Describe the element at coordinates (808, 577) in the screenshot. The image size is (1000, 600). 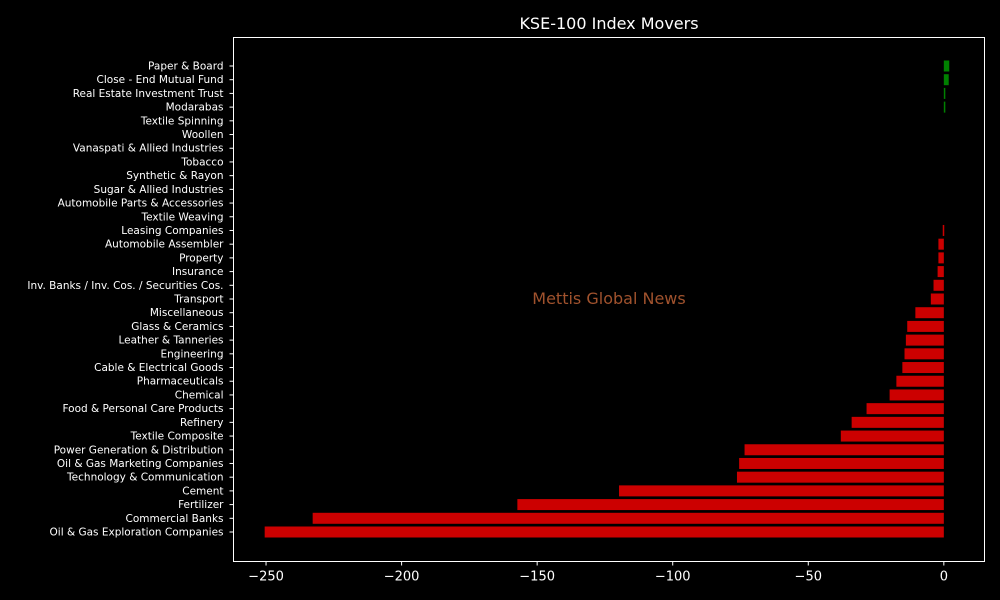
I see `x-tick-label: −50` at that location.